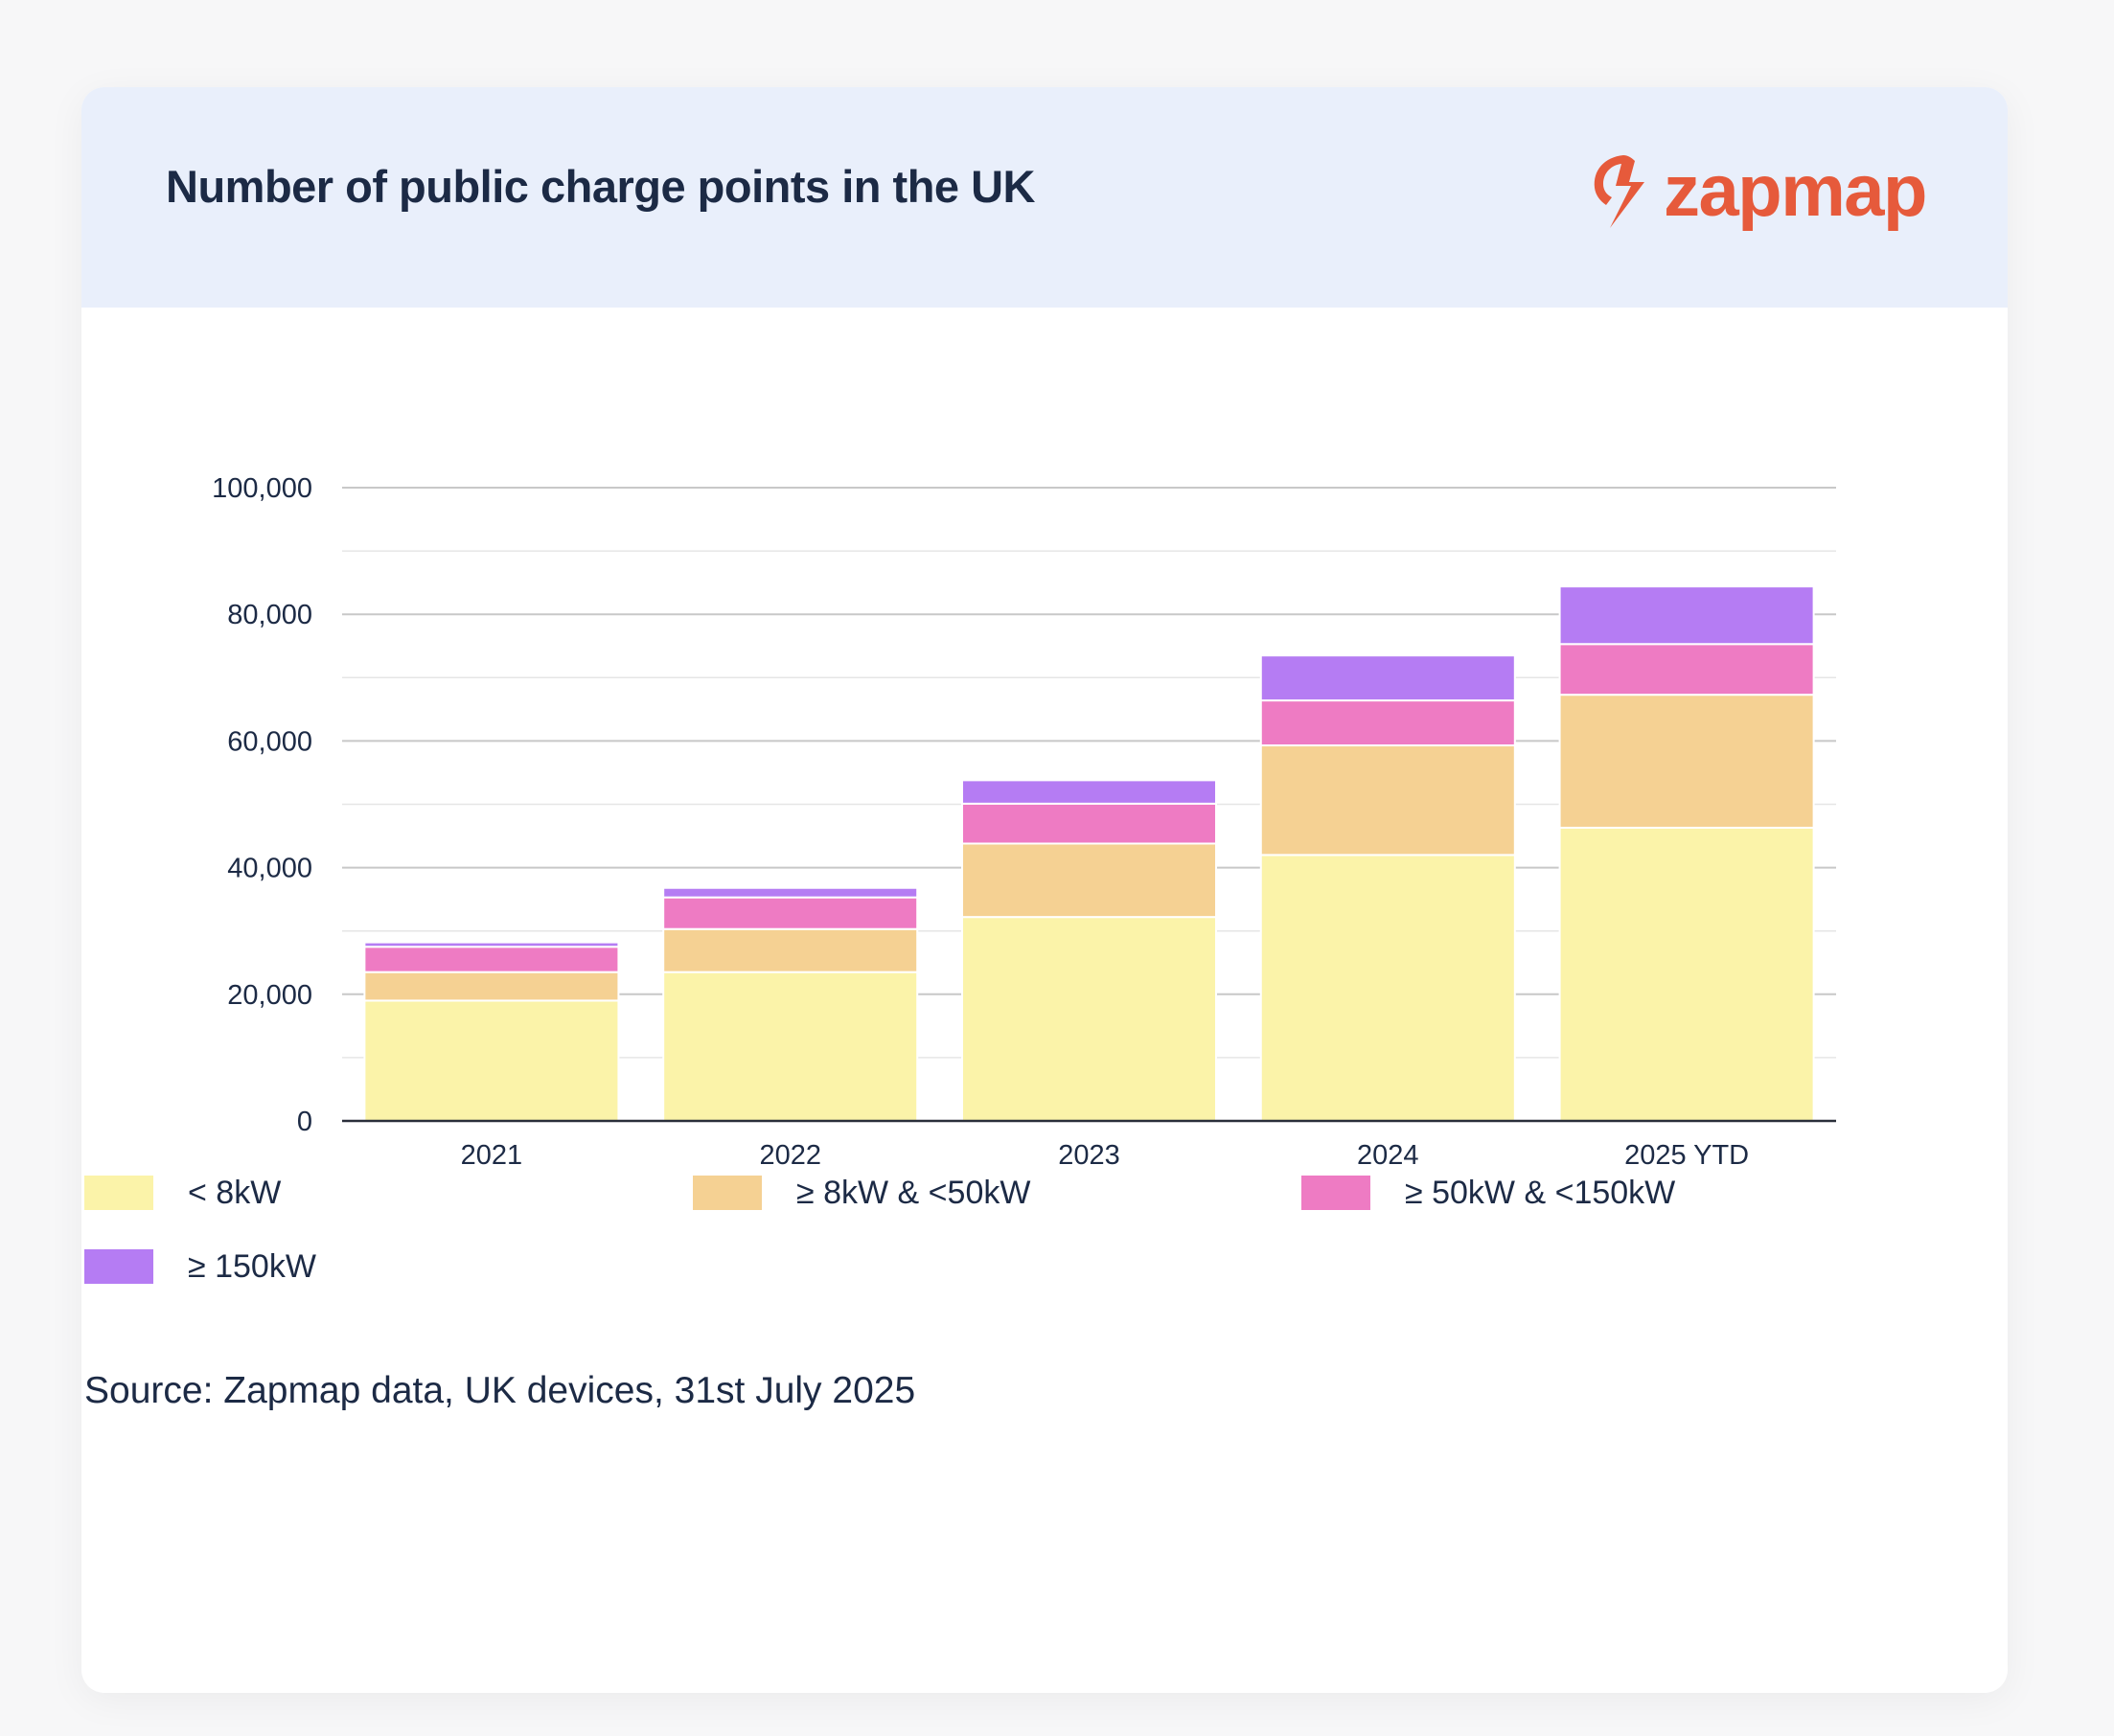 The image size is (2114, 1736). What do you see at coordinates (1089, 1155) in the screenshot?
I see `x-tick-label: 2023` at bounding box center [1089, 1155].